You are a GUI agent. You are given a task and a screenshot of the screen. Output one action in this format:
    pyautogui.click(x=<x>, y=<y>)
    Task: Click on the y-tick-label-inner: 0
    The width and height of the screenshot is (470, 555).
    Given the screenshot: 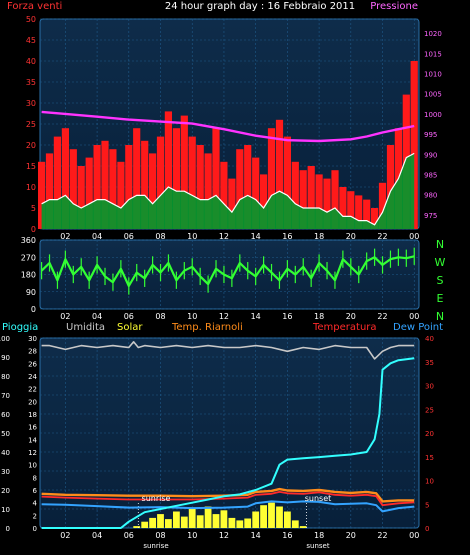 What is the action you would take?
    pyautogui.click(x=35, y=529)
    